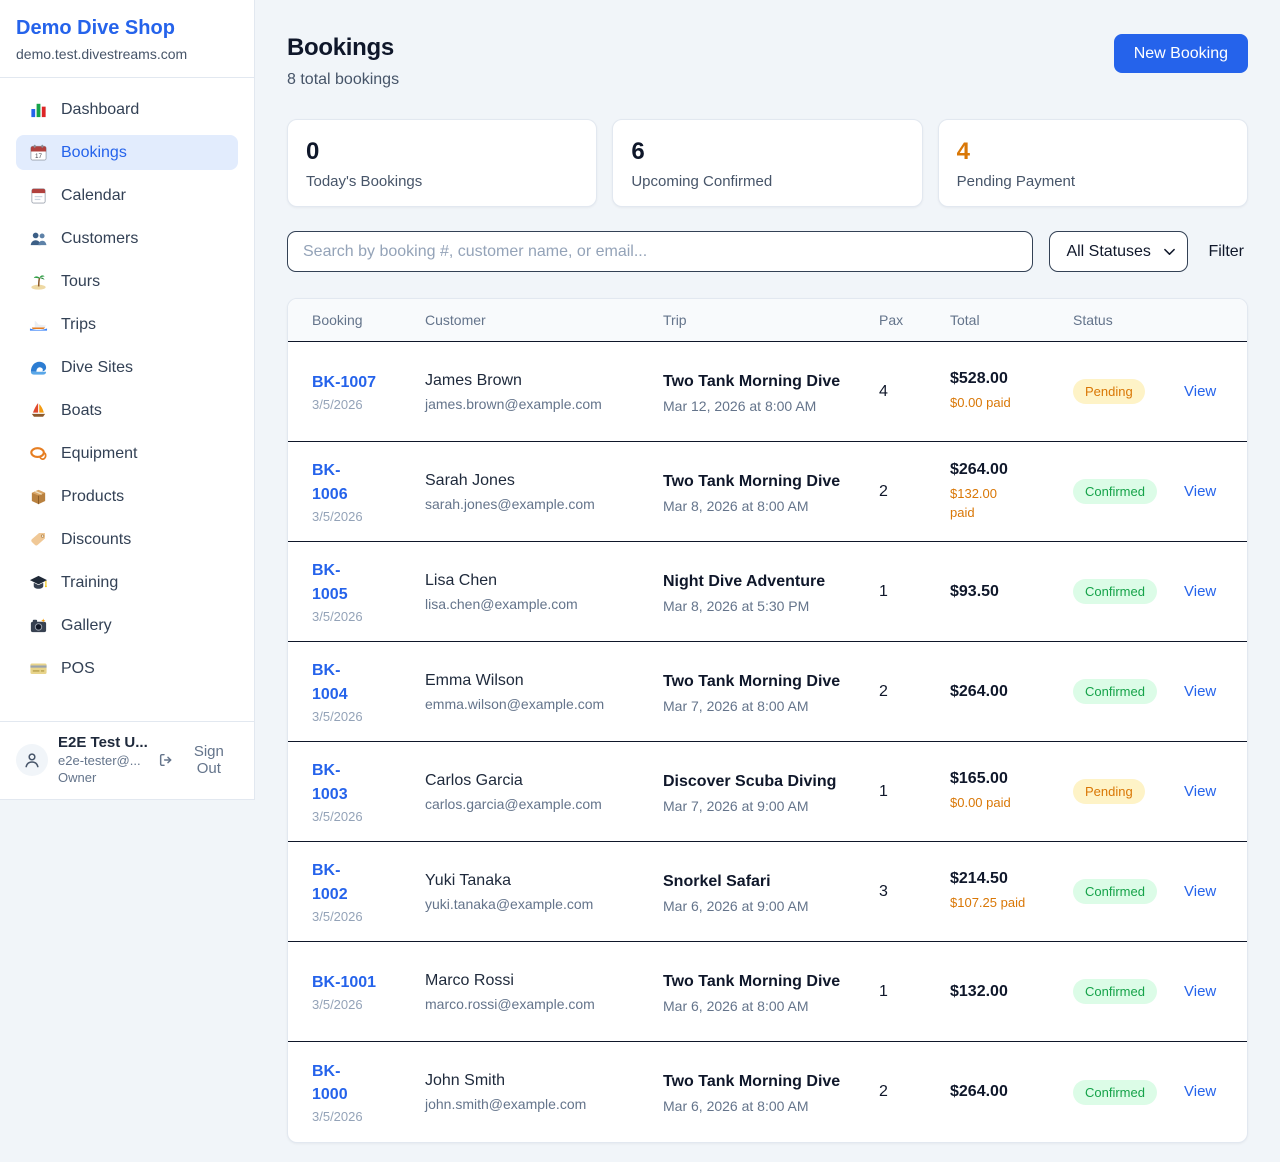 The height and width of the screenshot is (1162, 1280). What do you see at coordinates (81, 410) in the screenshot?
I see `sidebar-item-label: Boats` at bounding box center [81, 410].